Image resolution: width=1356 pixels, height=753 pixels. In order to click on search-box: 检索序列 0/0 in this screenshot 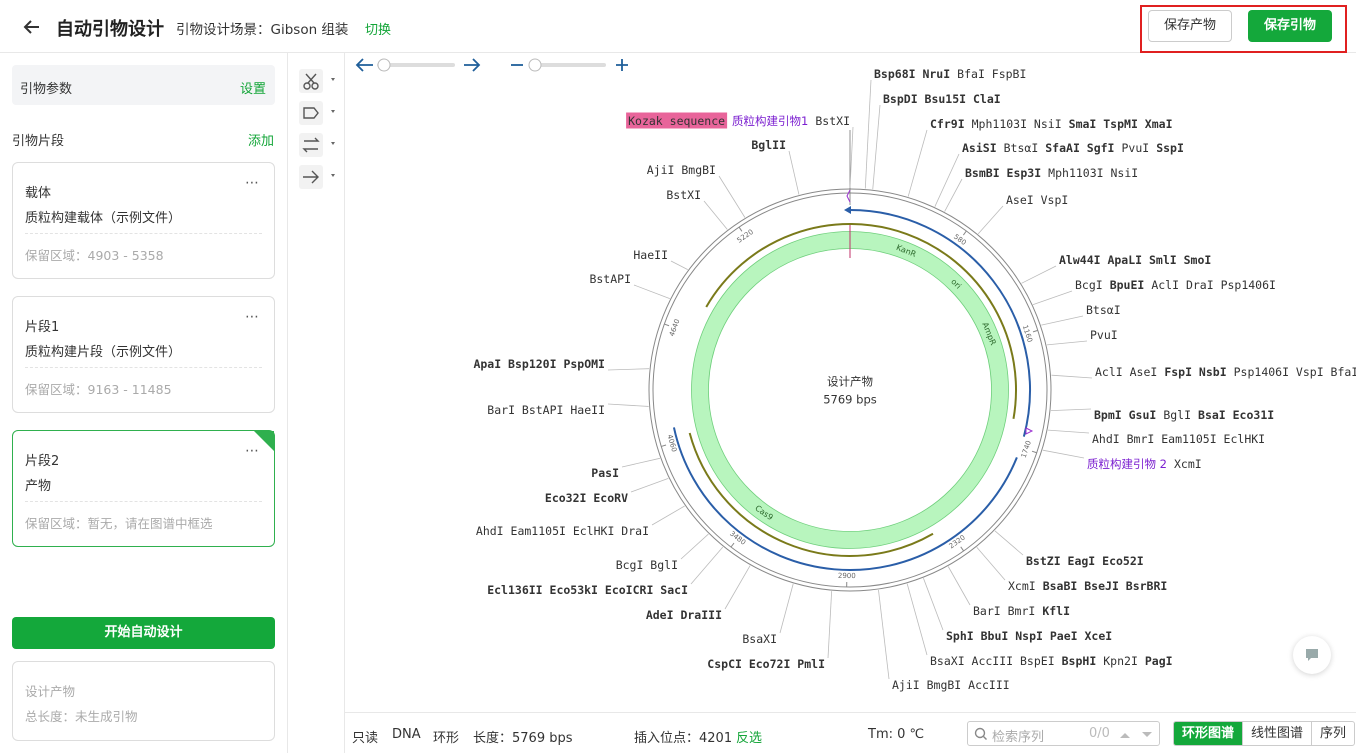, I will do `click(1063, 733)`.